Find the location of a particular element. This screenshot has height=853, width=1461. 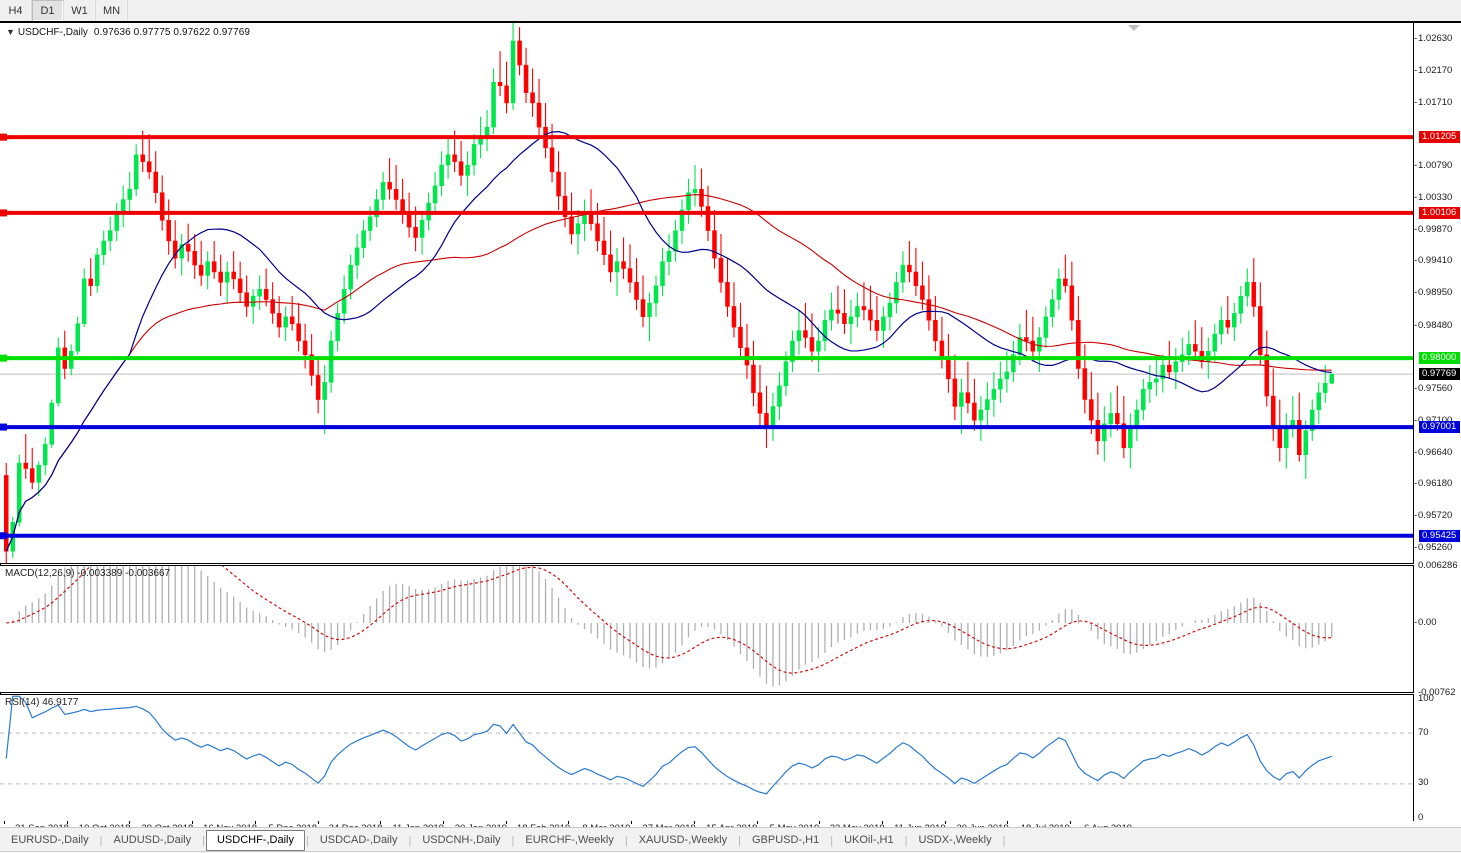

timeframe-button-mn: MN is located at coordinates (112, 10).